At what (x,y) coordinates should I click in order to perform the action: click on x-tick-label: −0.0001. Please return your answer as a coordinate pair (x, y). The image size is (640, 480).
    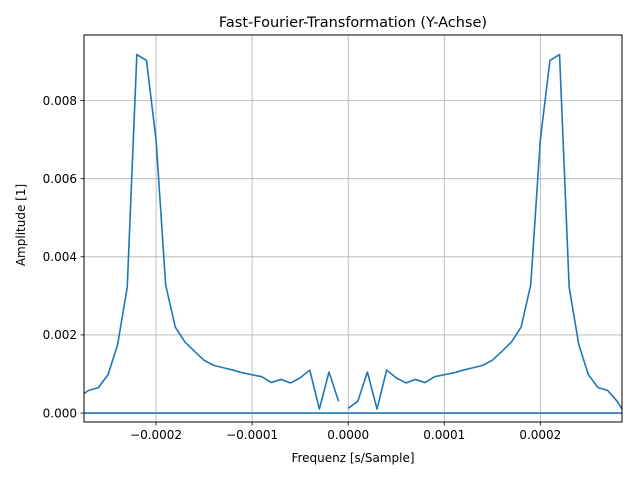
    Looking at the image, I should click on (252, 435).